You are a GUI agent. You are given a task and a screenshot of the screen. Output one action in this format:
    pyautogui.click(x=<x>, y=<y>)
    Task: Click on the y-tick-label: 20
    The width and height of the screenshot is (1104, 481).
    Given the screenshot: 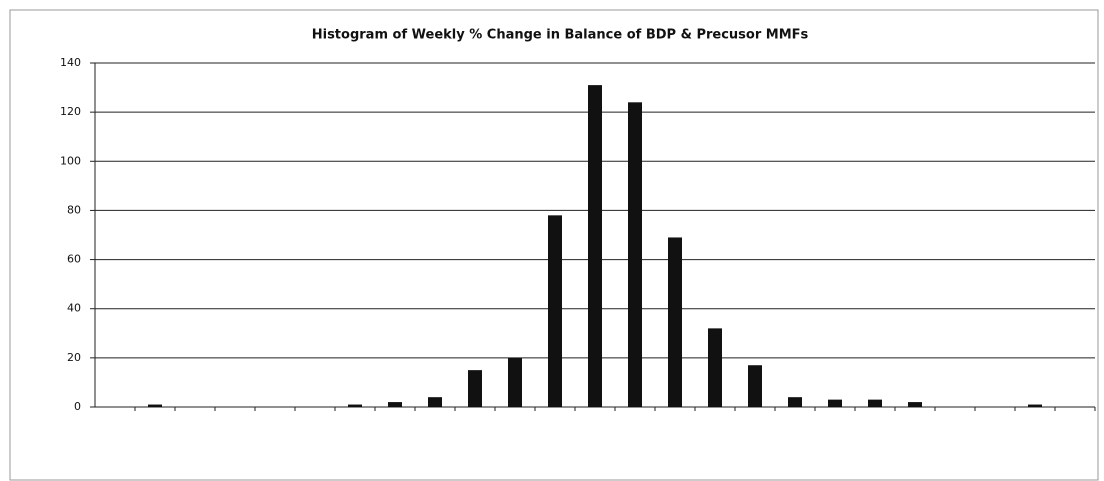 What is the action you would take?
    pyautogui.click(x=74, y=357)
    